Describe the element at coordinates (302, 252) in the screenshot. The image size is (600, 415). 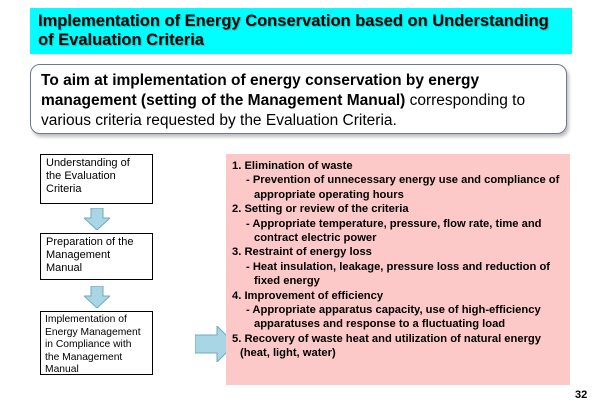
I see `criteria-item: 3. Restraint of energy loss` at that location.